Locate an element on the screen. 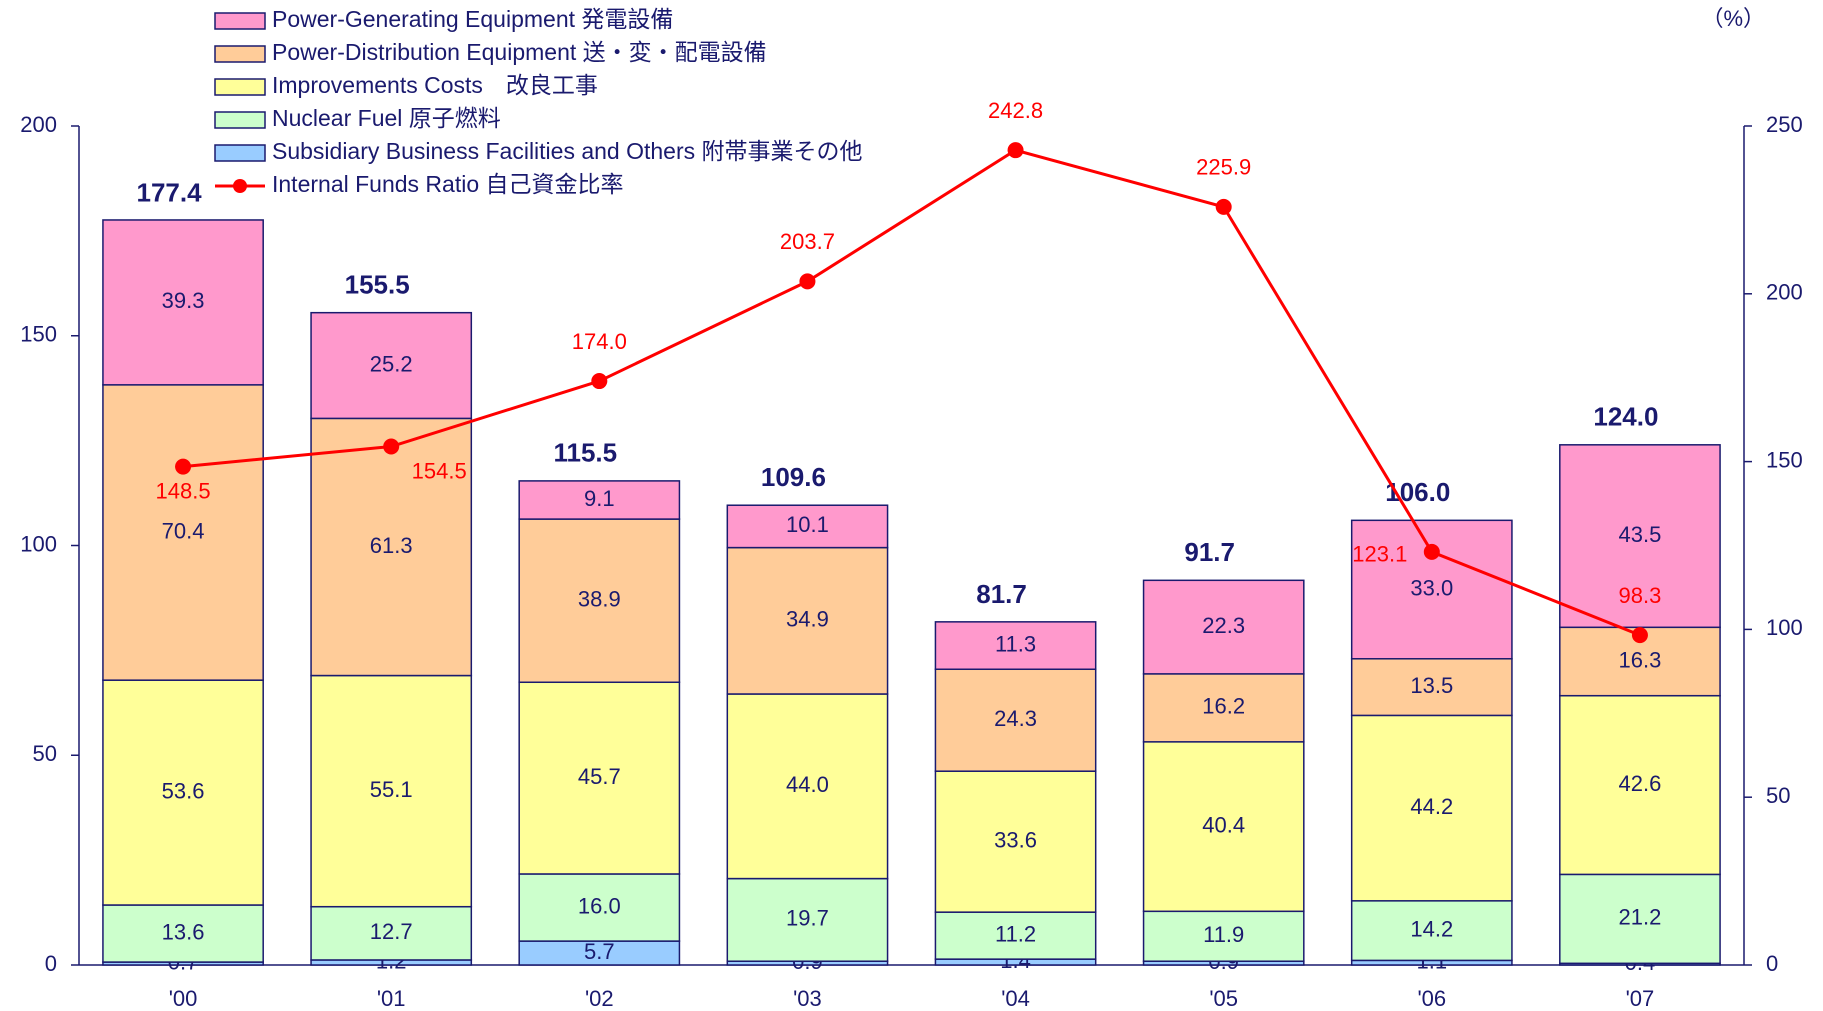 The height and width of the screenshot is (1011, 1823). bar-value-label: 53.6 is located at coordinates (183, 790).